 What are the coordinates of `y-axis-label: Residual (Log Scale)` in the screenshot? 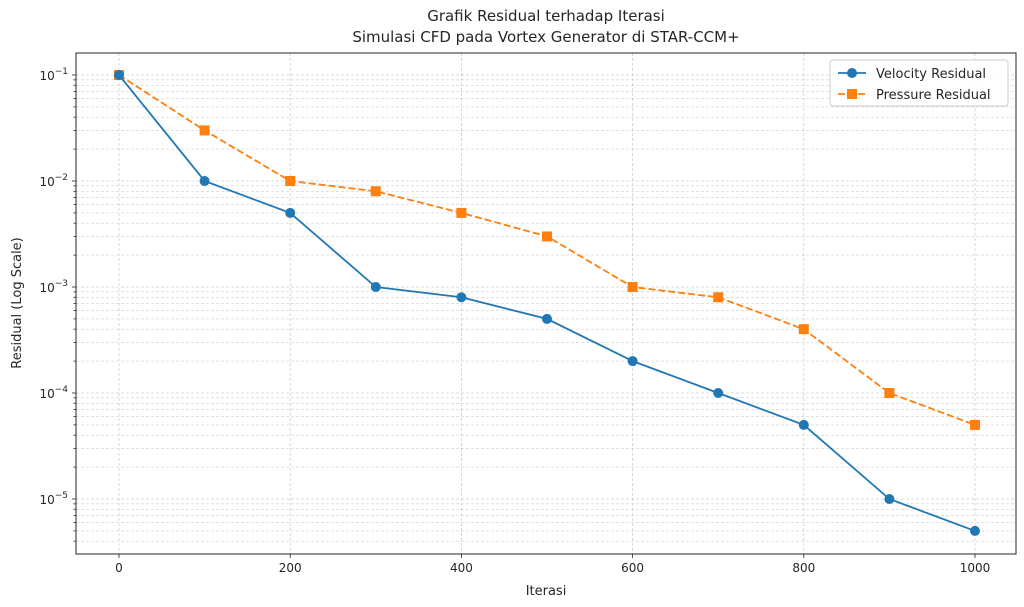 It's located at (17, 303).